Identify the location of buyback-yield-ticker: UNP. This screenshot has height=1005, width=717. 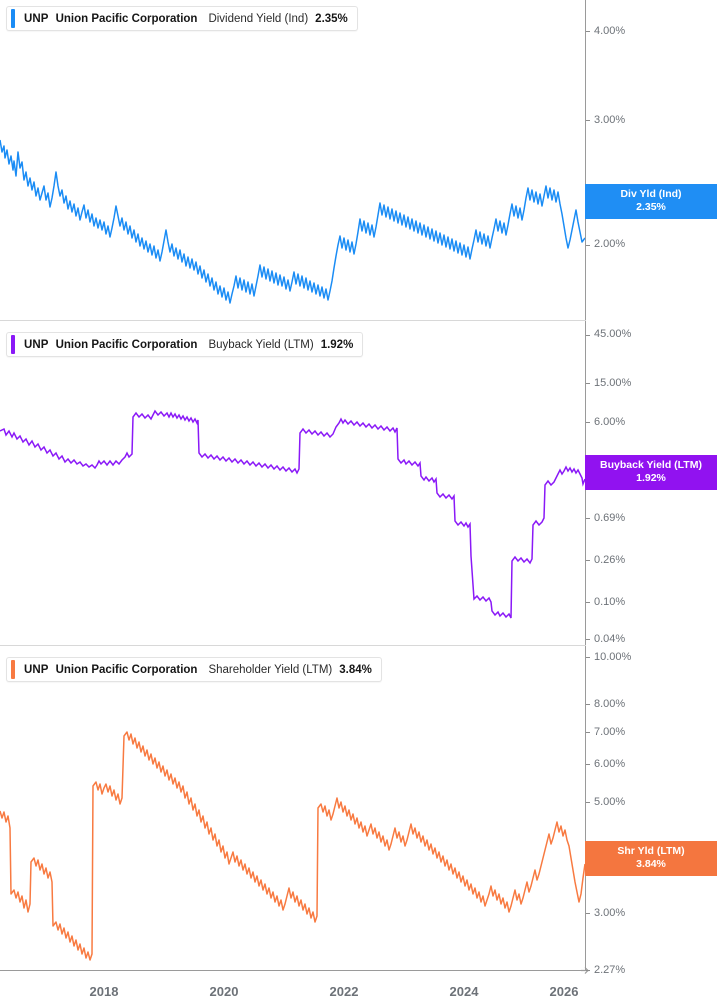
(36, 344).